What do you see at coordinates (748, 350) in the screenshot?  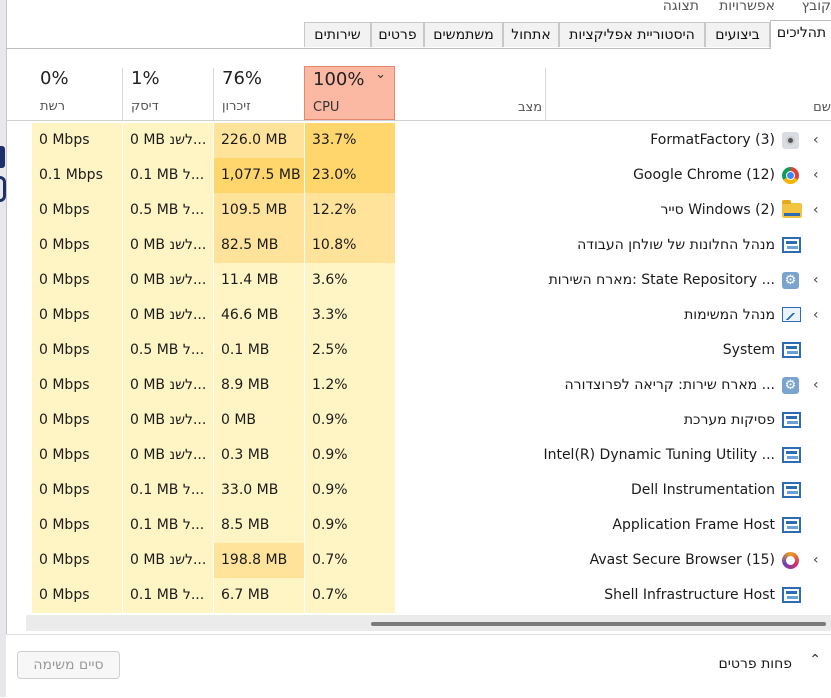 I see `process-name: System` at bounding box center [748, 350].